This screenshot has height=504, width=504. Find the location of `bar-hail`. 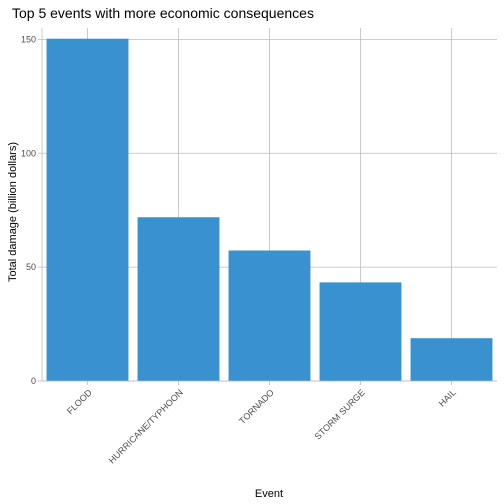

bar-hail is located at coordinates (451, 359).